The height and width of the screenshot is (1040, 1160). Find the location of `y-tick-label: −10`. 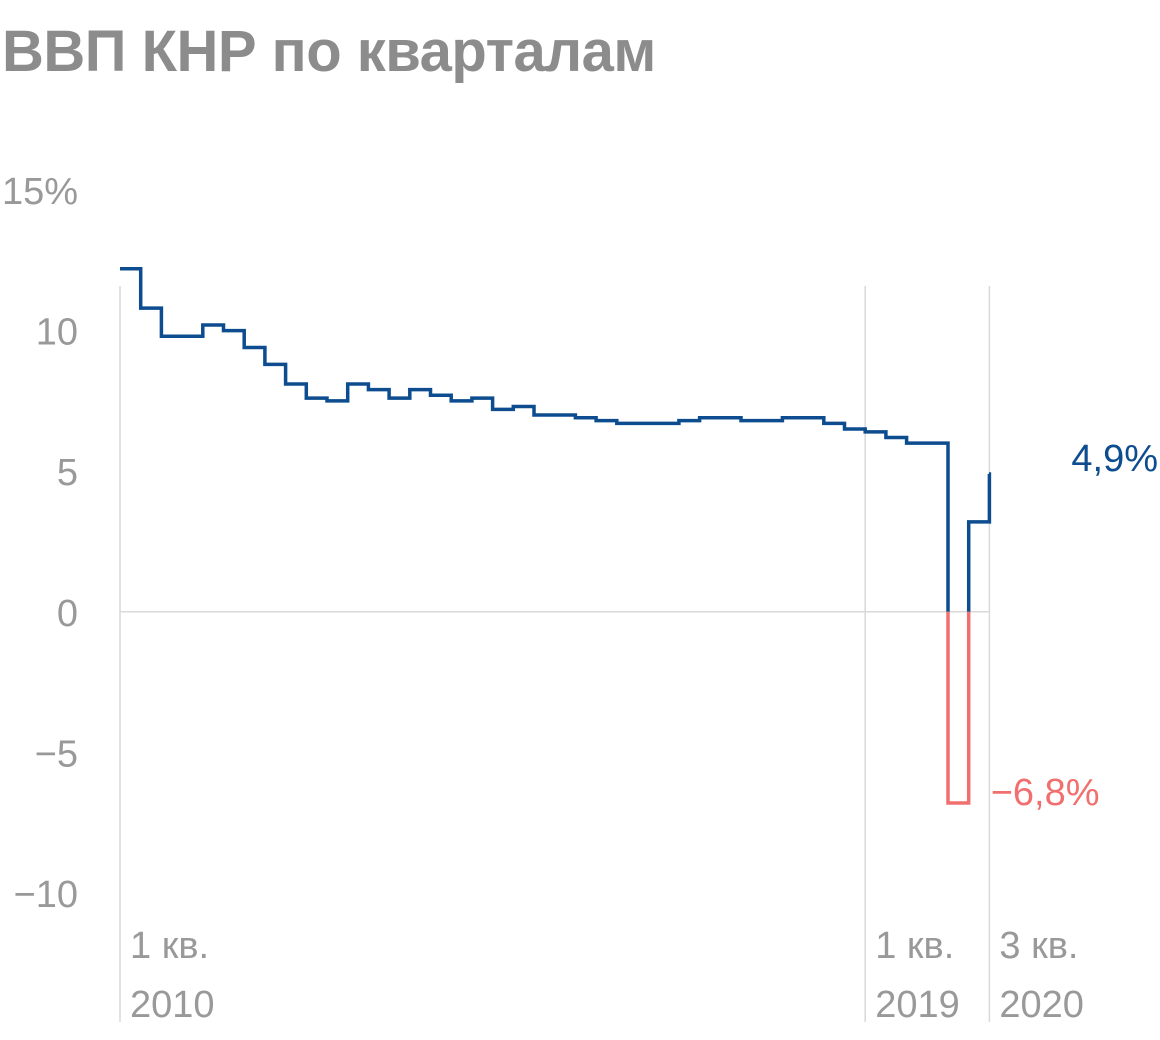

y-tick-label: −10 is located at coordinates (46, 895).